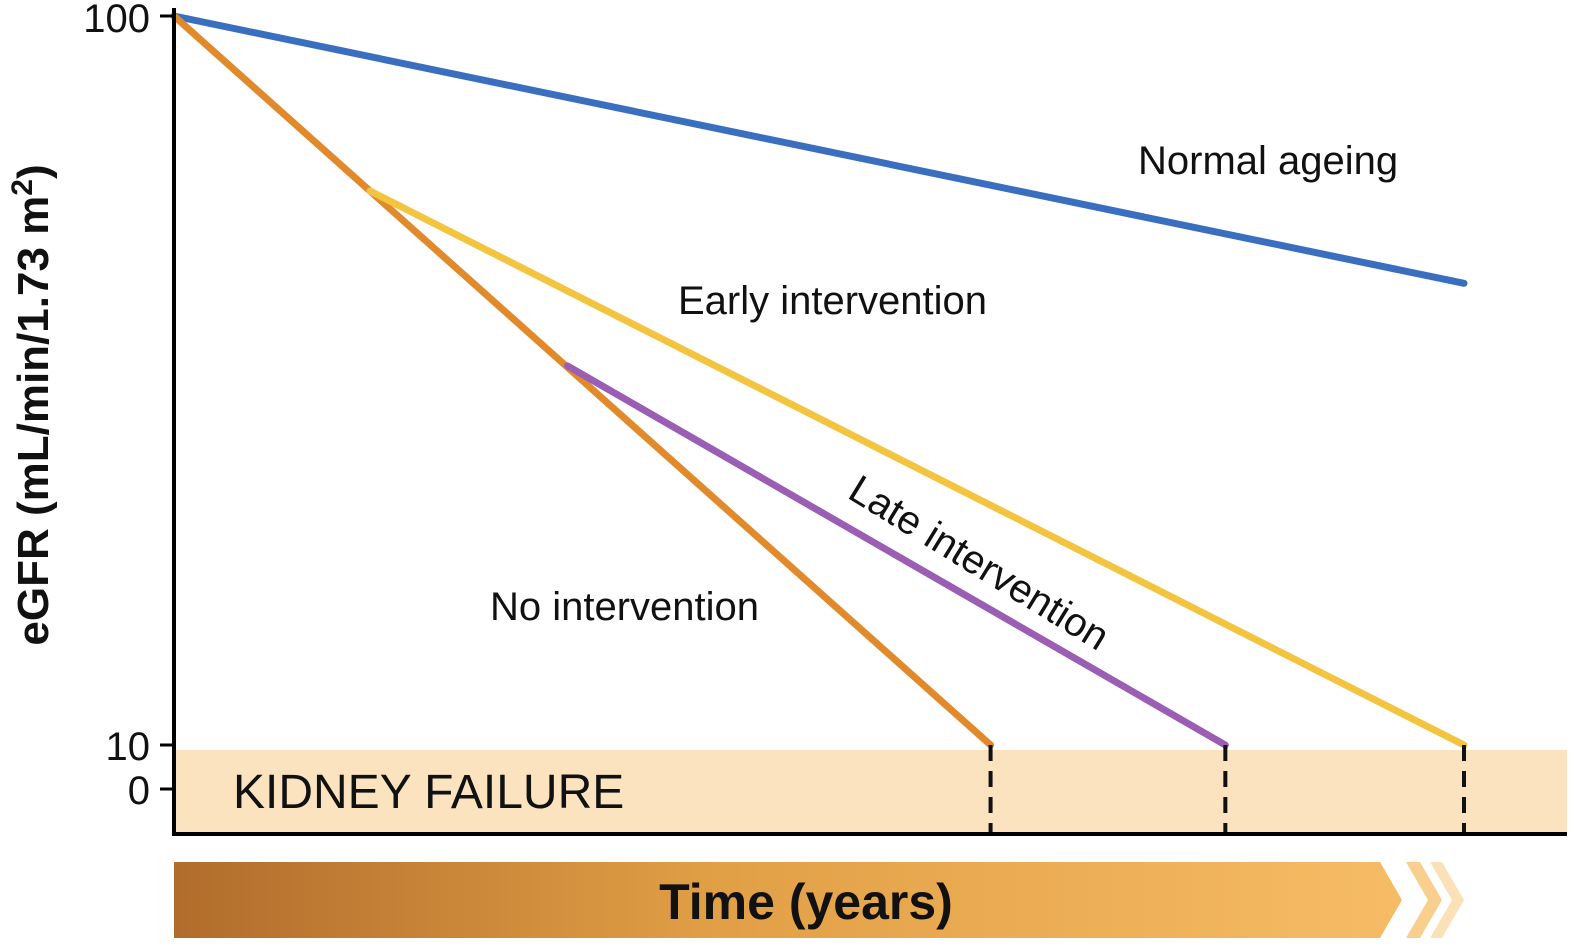 The width and height of the screenshot is (1577, 946). Describe the element at coordinates (139, 791) in the screenshot. I see `y-tick-label-0: 0` at that location.